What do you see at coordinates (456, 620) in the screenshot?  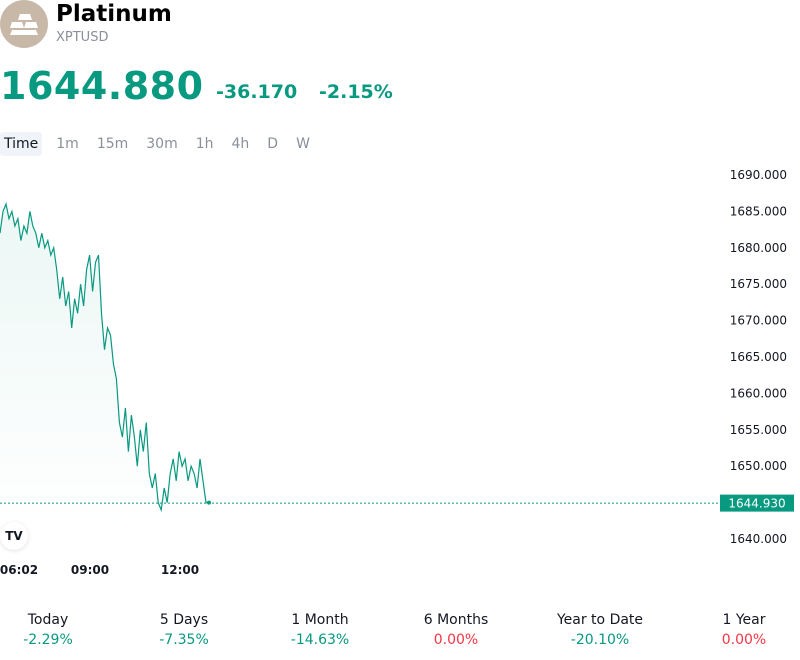 I see `perf-label: 6 Months` at bounding box center [456, 620].